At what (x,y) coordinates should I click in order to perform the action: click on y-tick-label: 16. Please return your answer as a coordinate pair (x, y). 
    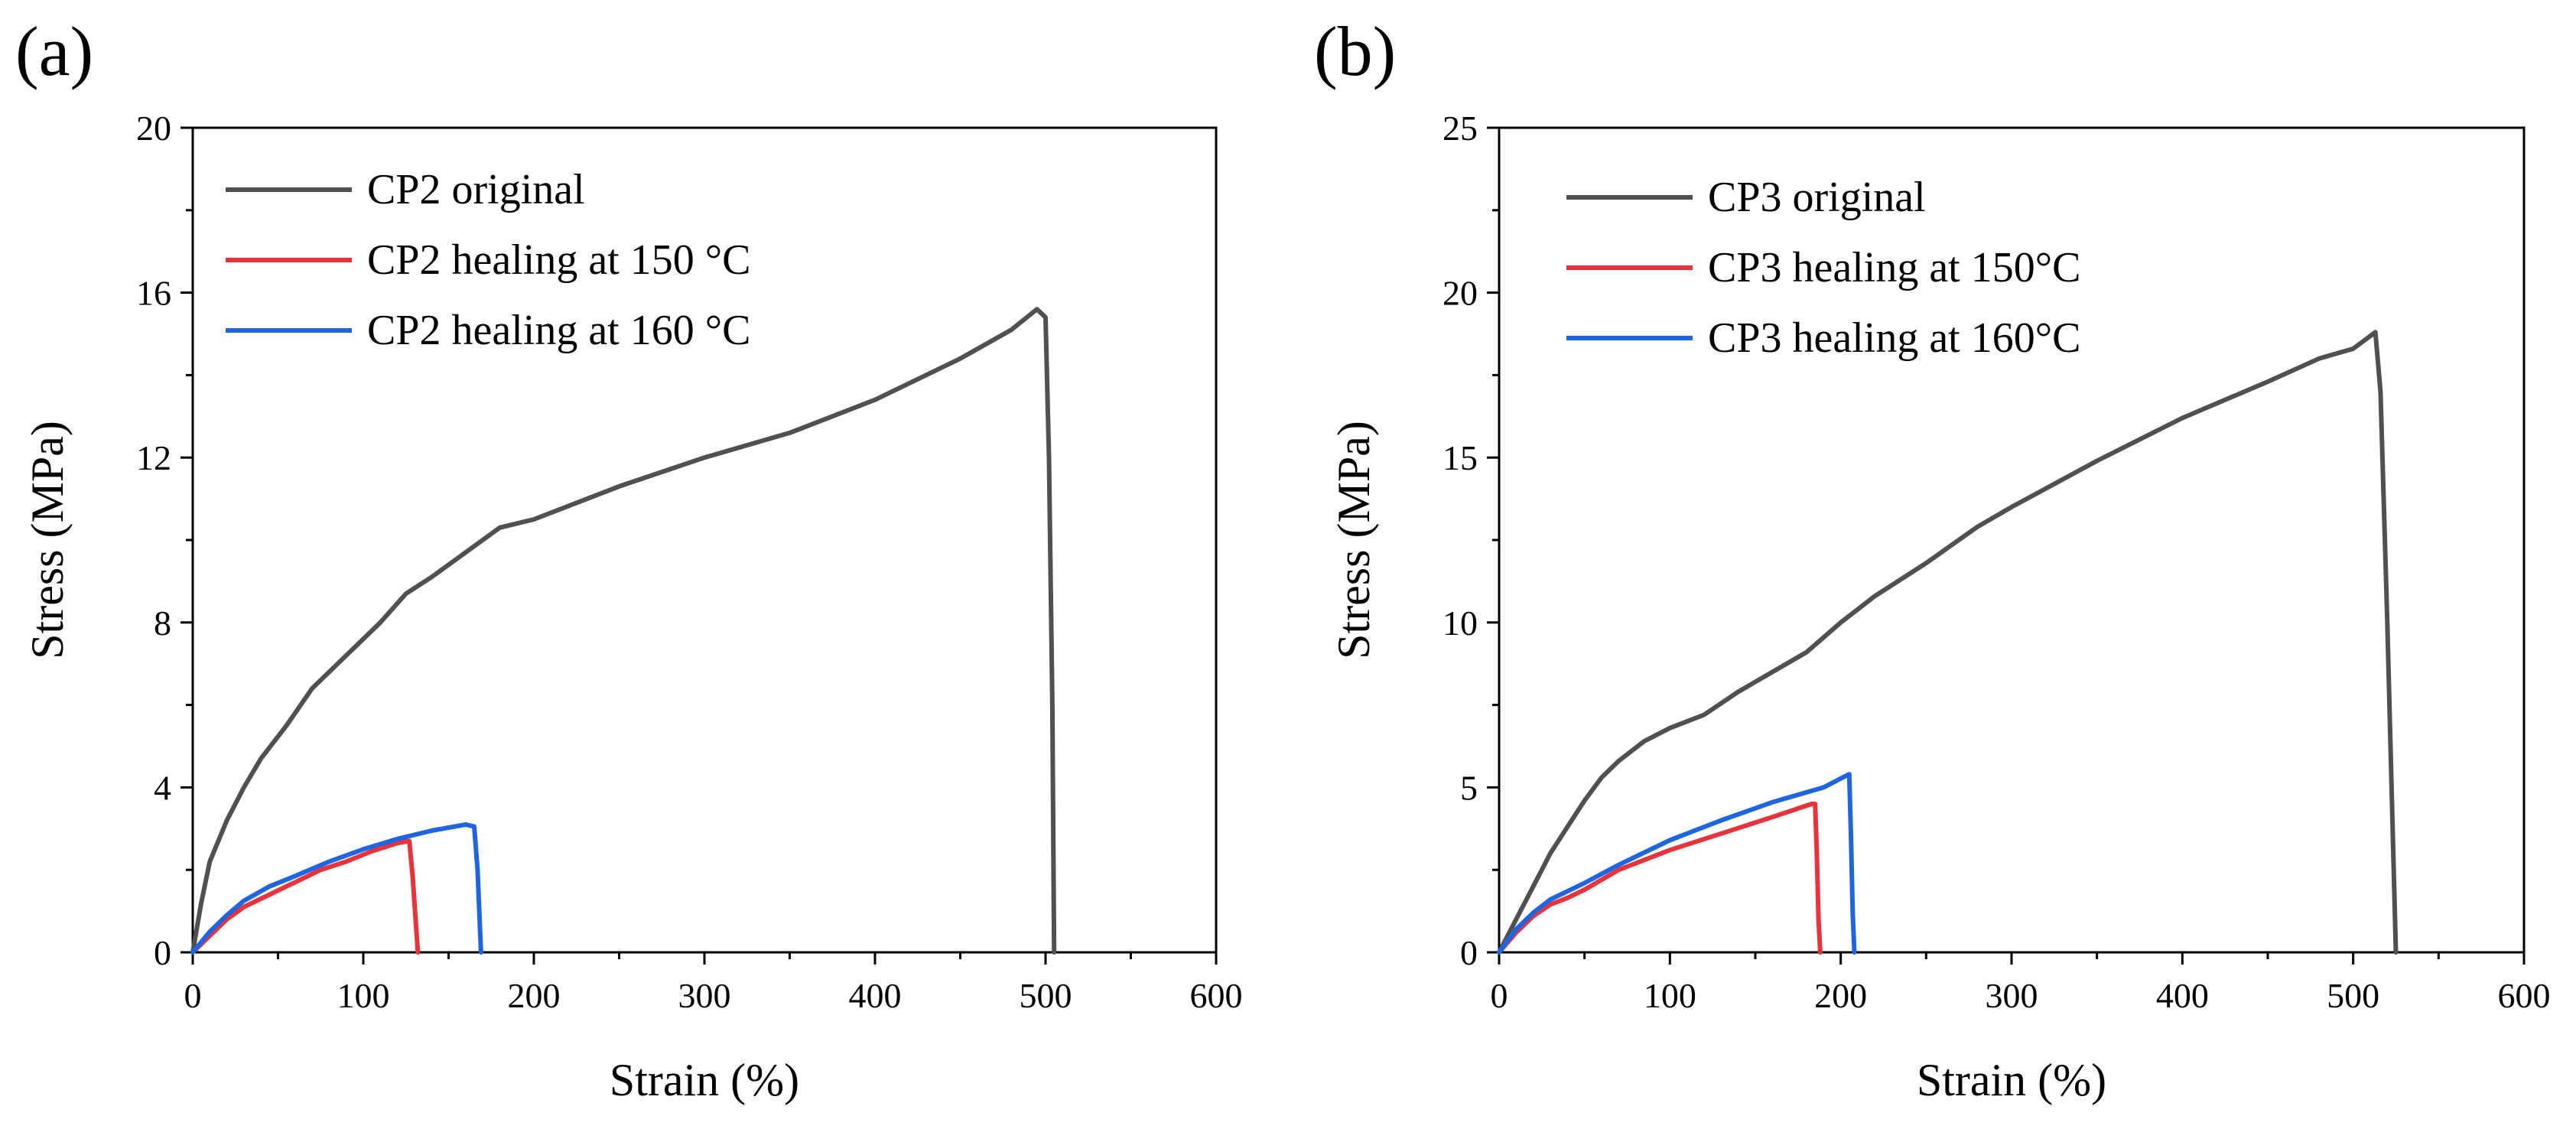
    Looking at the image, I should click on (153, 293).